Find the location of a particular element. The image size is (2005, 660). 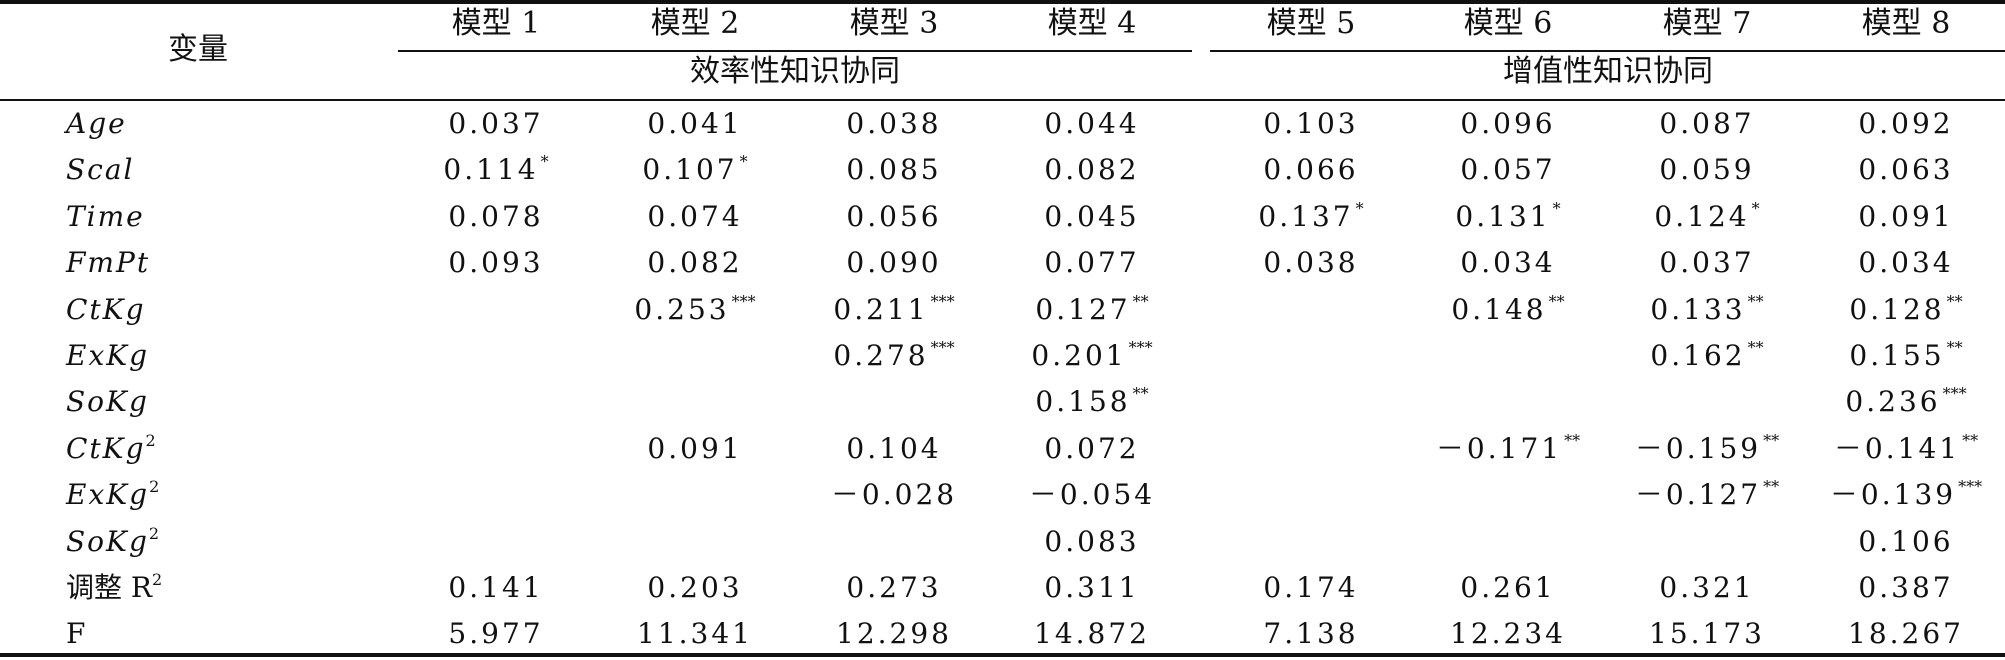

variable-superscript: 2 is located at coordinates (157, 579).